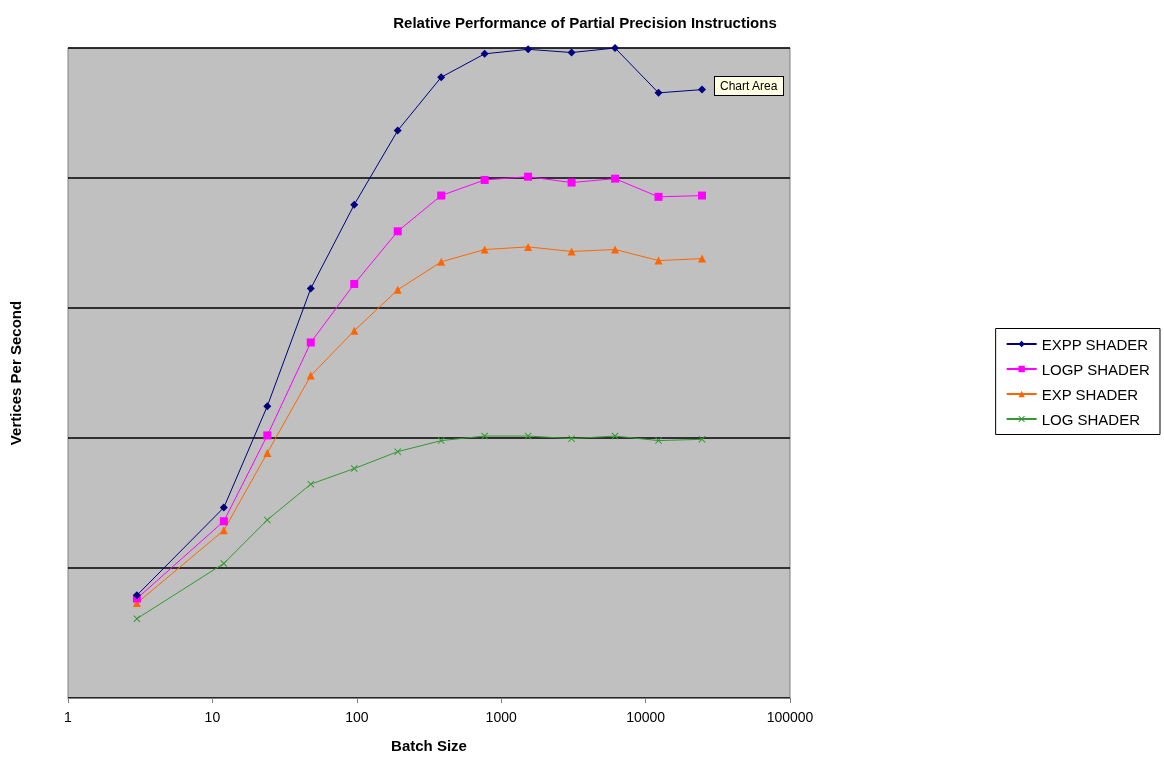 The width and height of the screenshot is (1164, 763). I want to click on legend-label: EXPP SHADER, so click(1095, 344).